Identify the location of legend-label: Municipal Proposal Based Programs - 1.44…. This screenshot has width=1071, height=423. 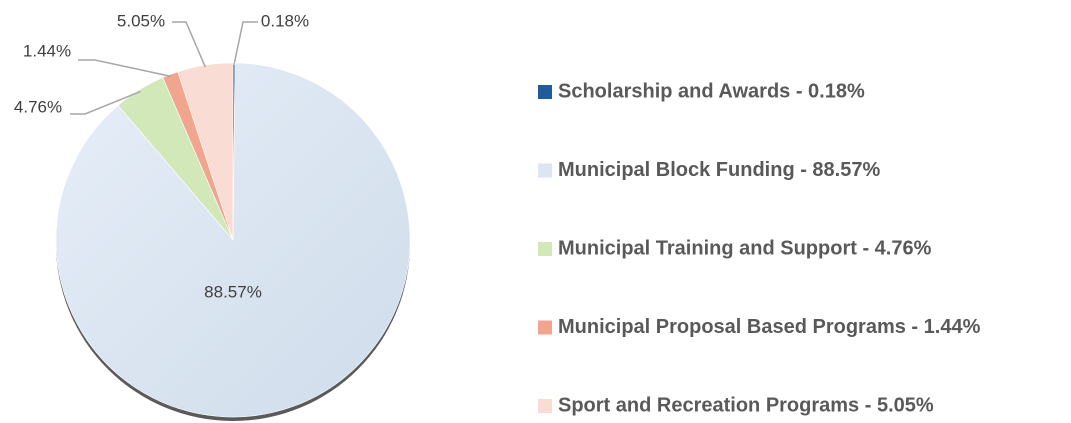
(769, 327).